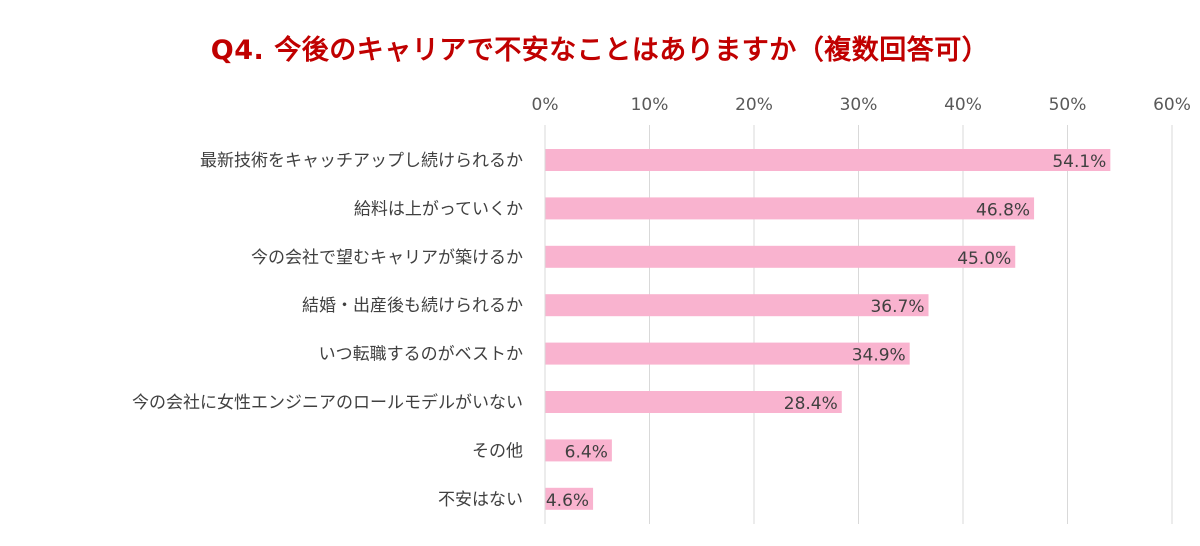 Image resolution: width=1200 pixels, height=546 pixels. I want to click on category-label: 結婚・出産後も続けられるか, so click(412, 306).